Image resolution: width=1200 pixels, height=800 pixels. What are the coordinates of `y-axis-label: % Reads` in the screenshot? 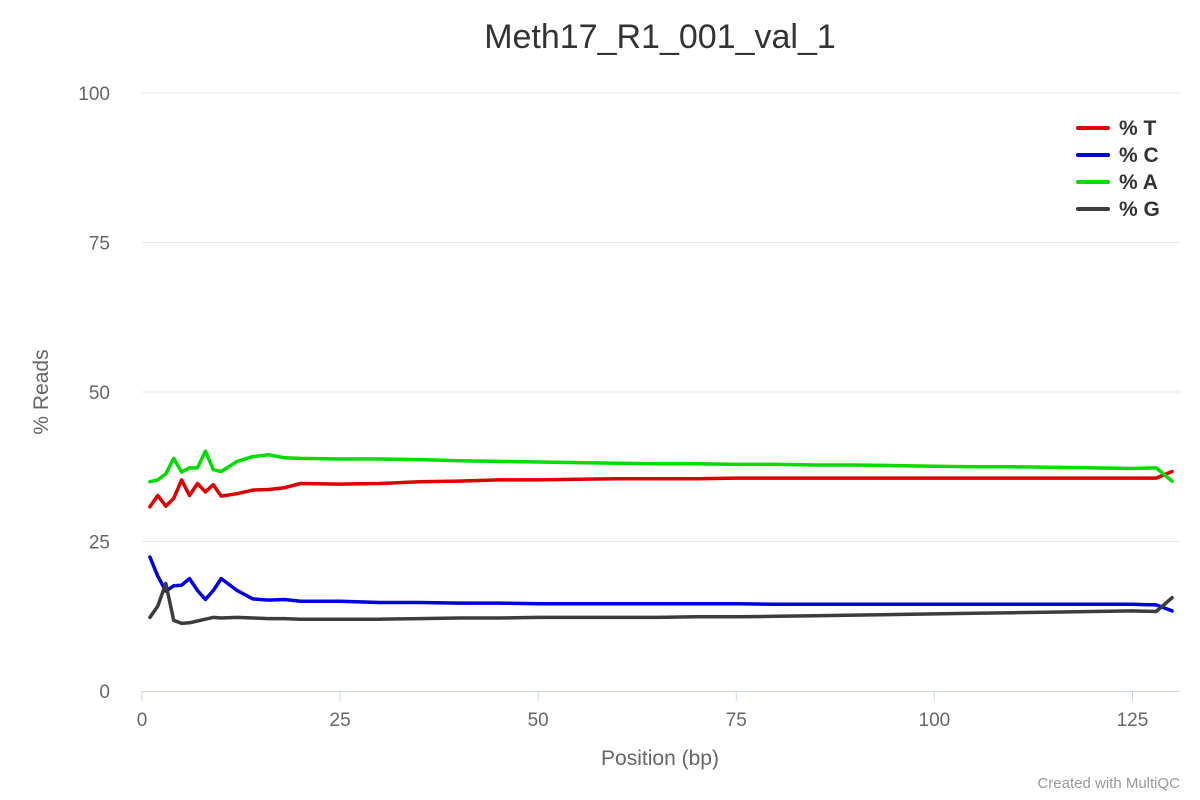 It's located at (41, 391).